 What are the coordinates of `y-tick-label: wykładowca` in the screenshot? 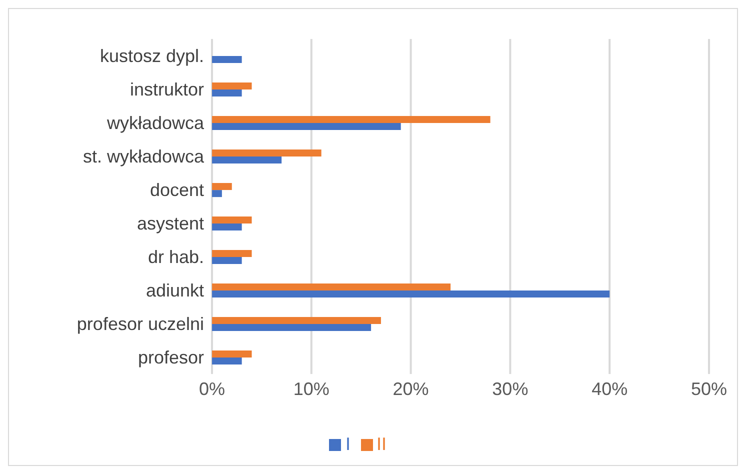 It's located at (155, 123).